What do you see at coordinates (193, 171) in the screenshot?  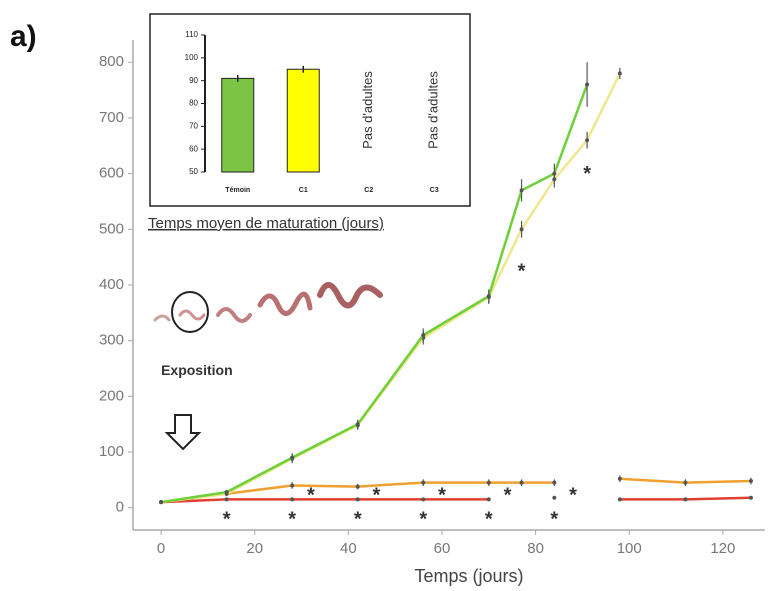 I see `inset-y-tick-label: 50` at bounding box center [193, 171].